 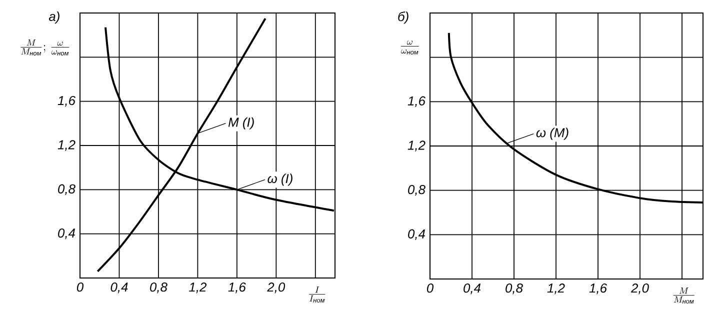 I want to click on y-axis-title: $\frac{\omega}{\omega_{\textit{ном}}}$, so click(x=410, y=47).